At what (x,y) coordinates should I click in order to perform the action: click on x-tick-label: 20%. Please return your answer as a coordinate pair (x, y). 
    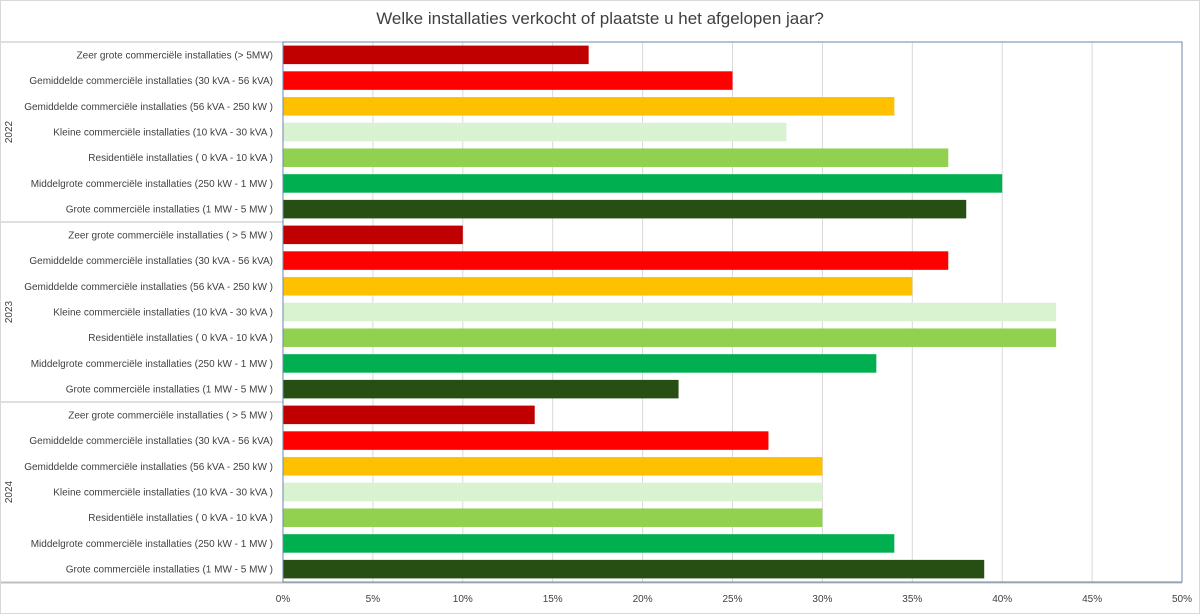
    Looking at the image, I should click on (643, 599).